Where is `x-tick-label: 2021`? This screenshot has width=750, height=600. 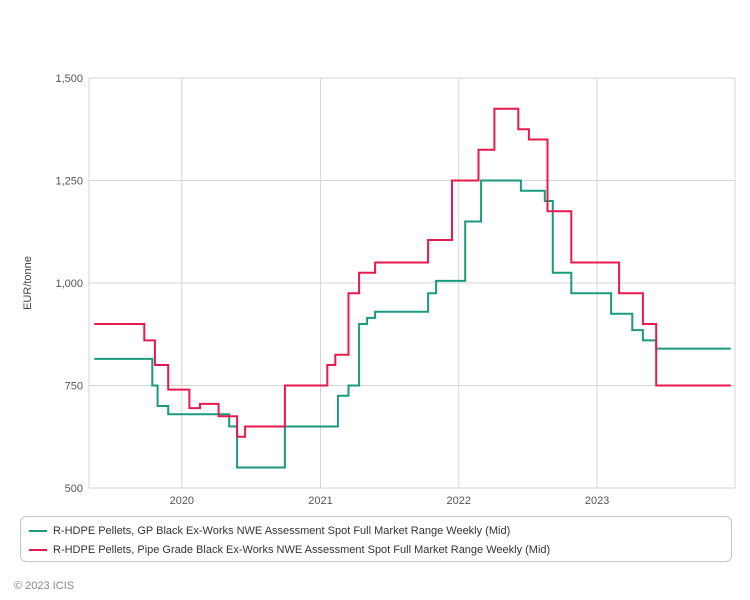
x-tick-label: 2021 is located at coordinates (320, 501).